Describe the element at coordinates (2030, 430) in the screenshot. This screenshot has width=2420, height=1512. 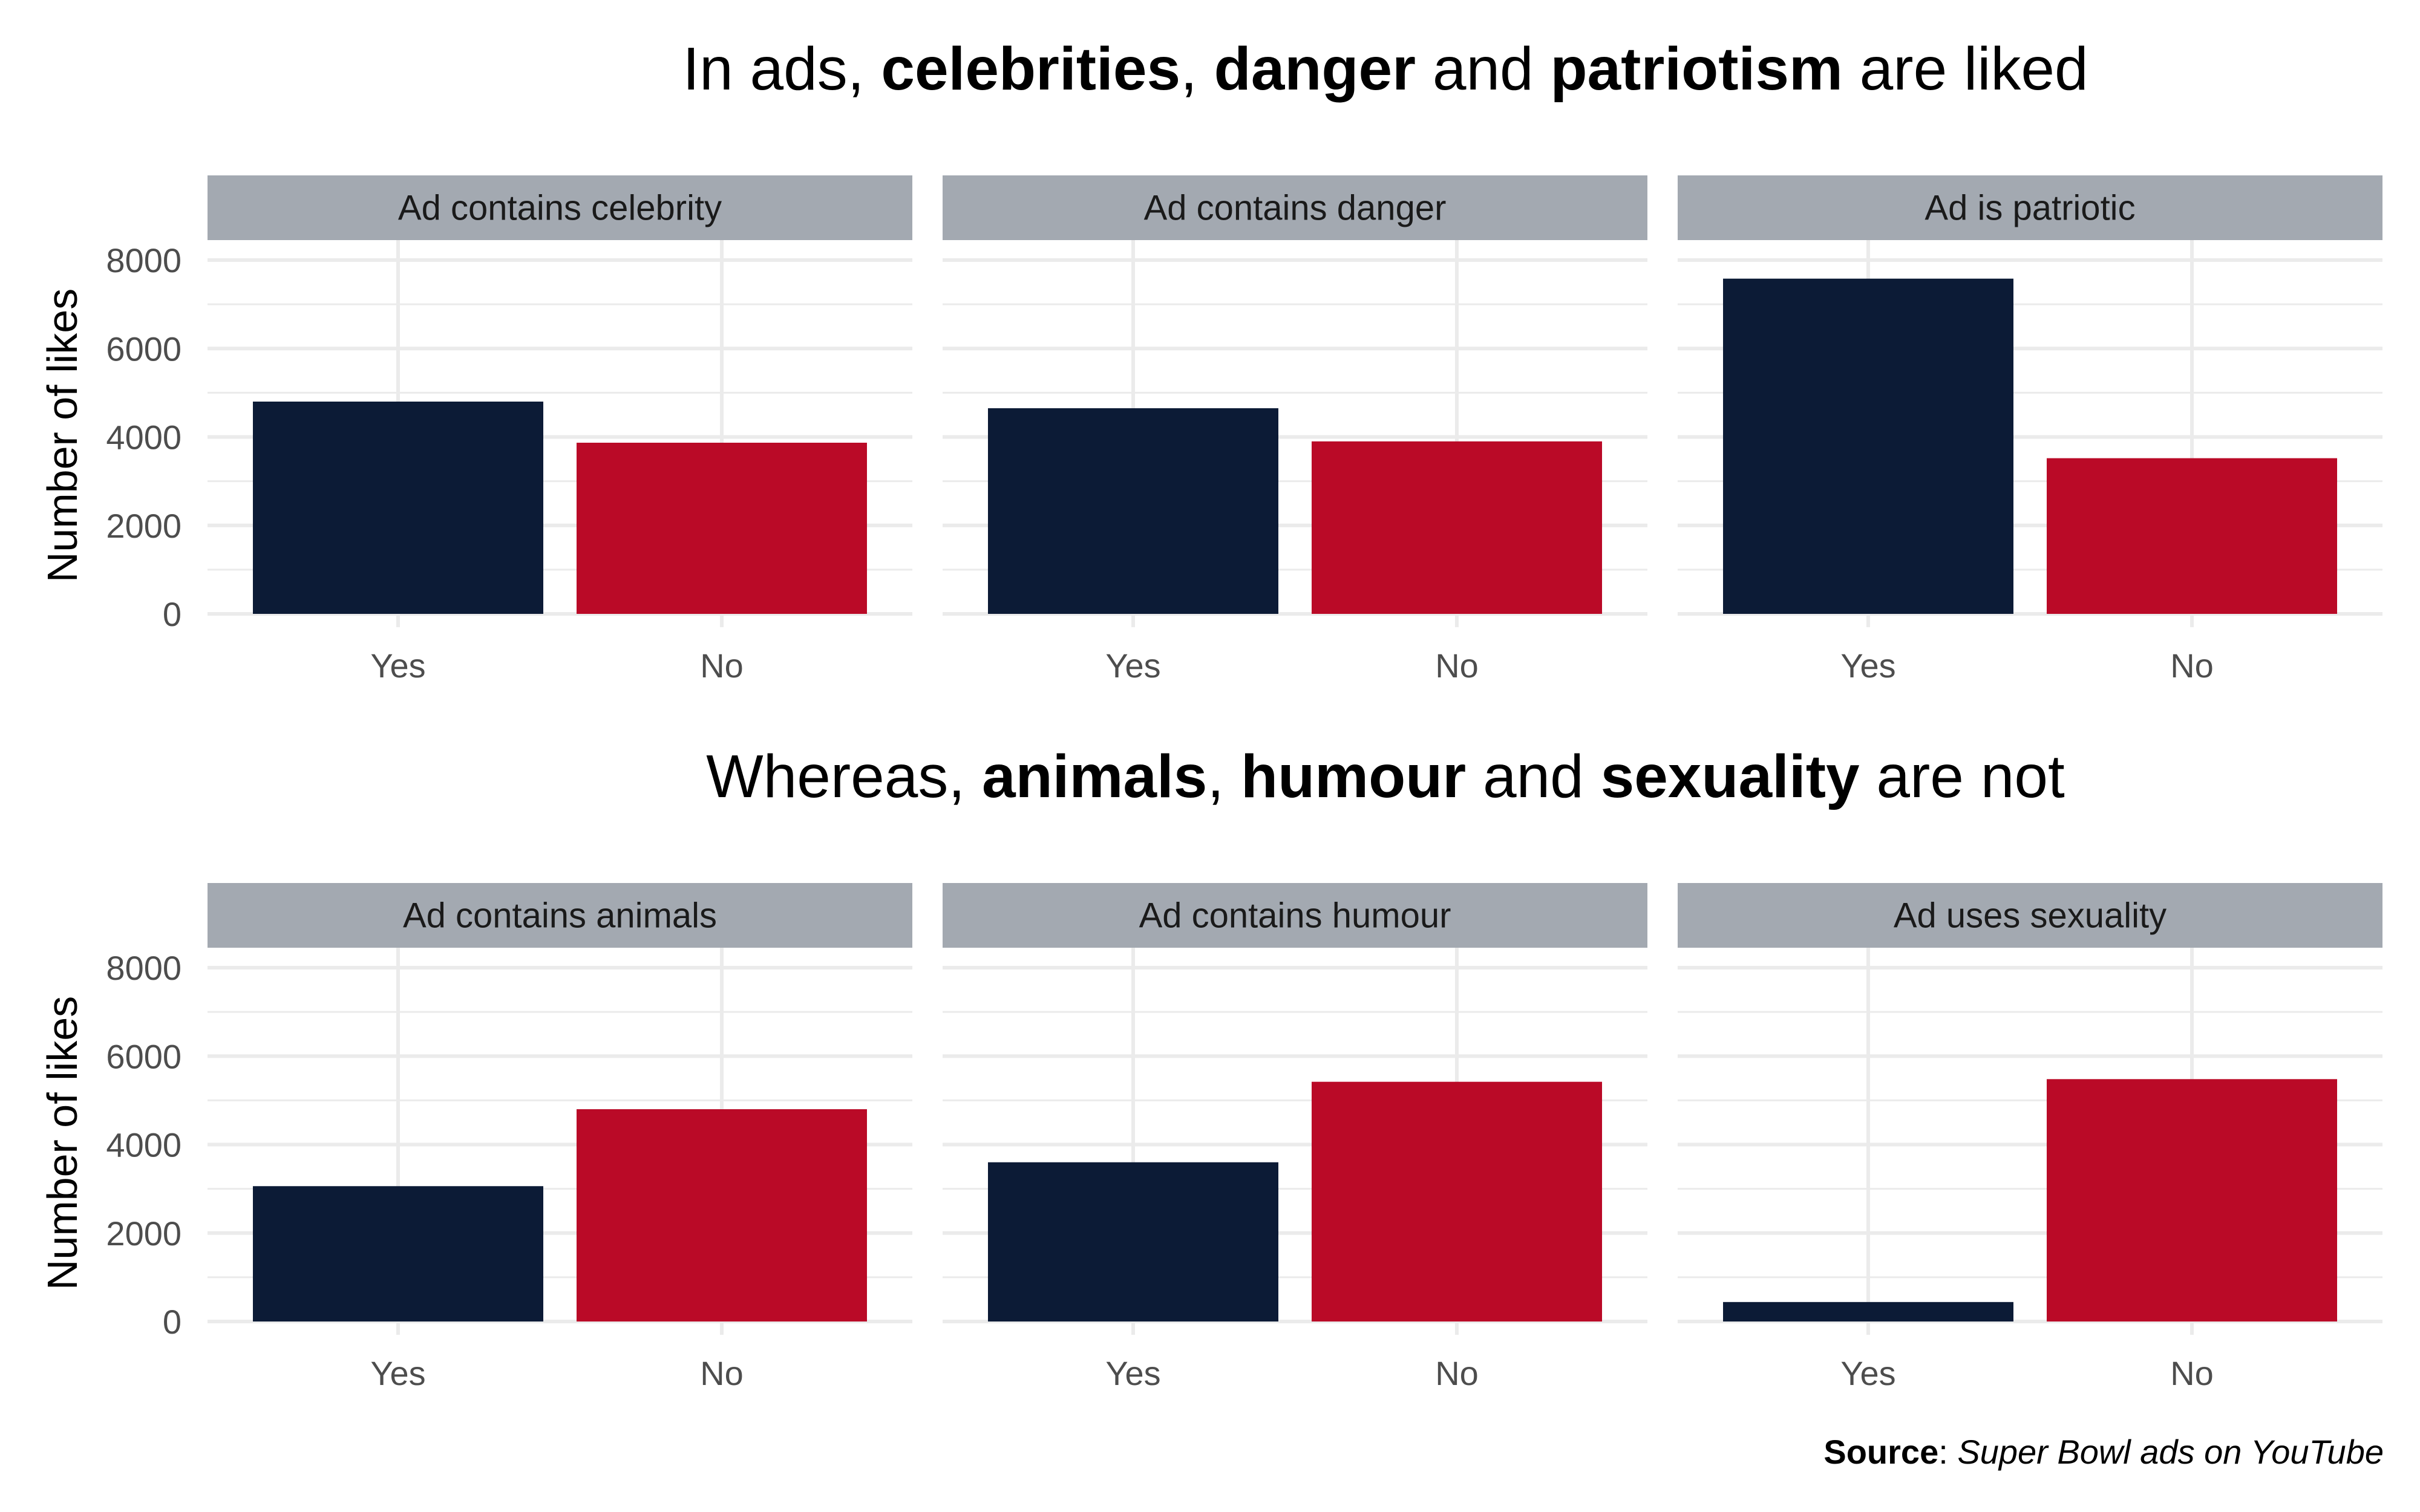
I see `facet-panel: Ad is patriotic Yes No` at that location.